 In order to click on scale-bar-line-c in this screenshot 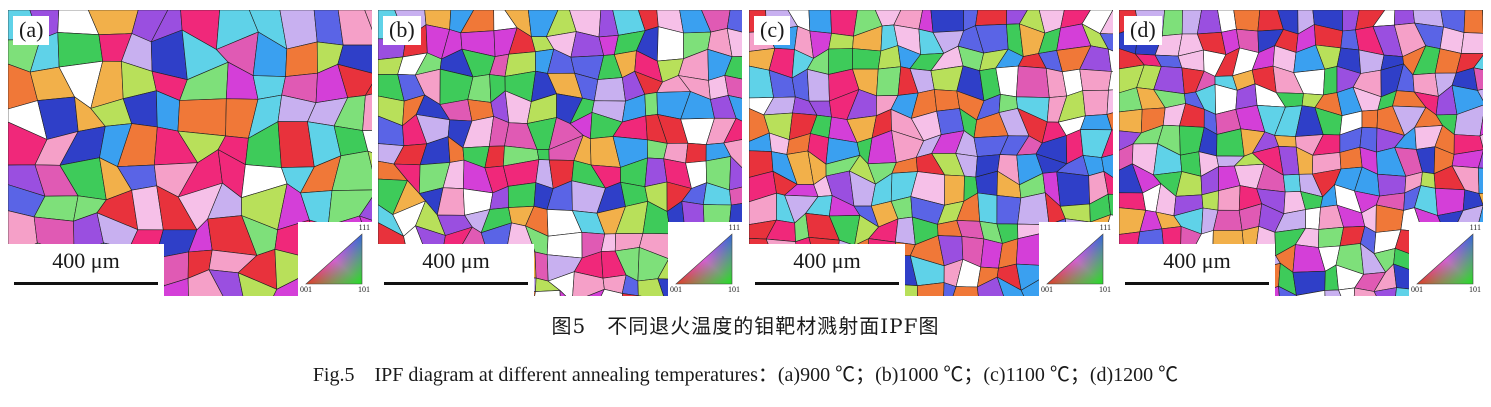, I will do `click(827, 283)`.